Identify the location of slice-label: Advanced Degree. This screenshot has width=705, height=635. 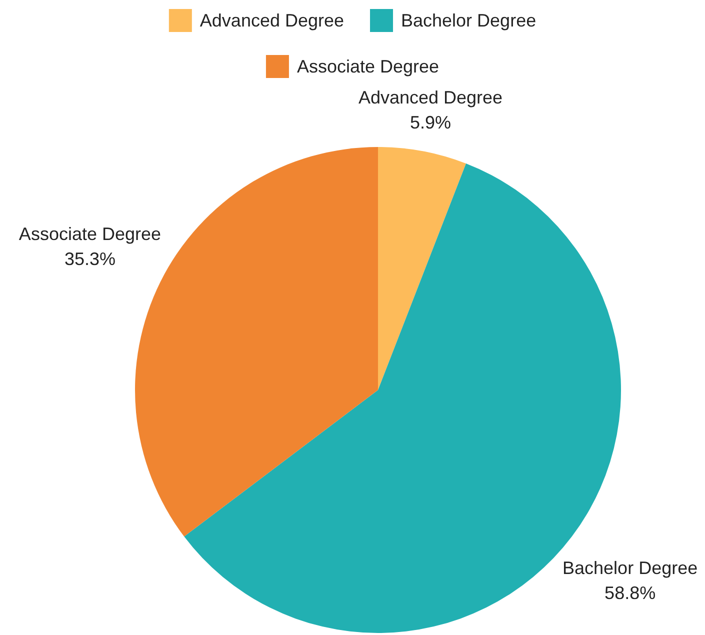
(430, 98).